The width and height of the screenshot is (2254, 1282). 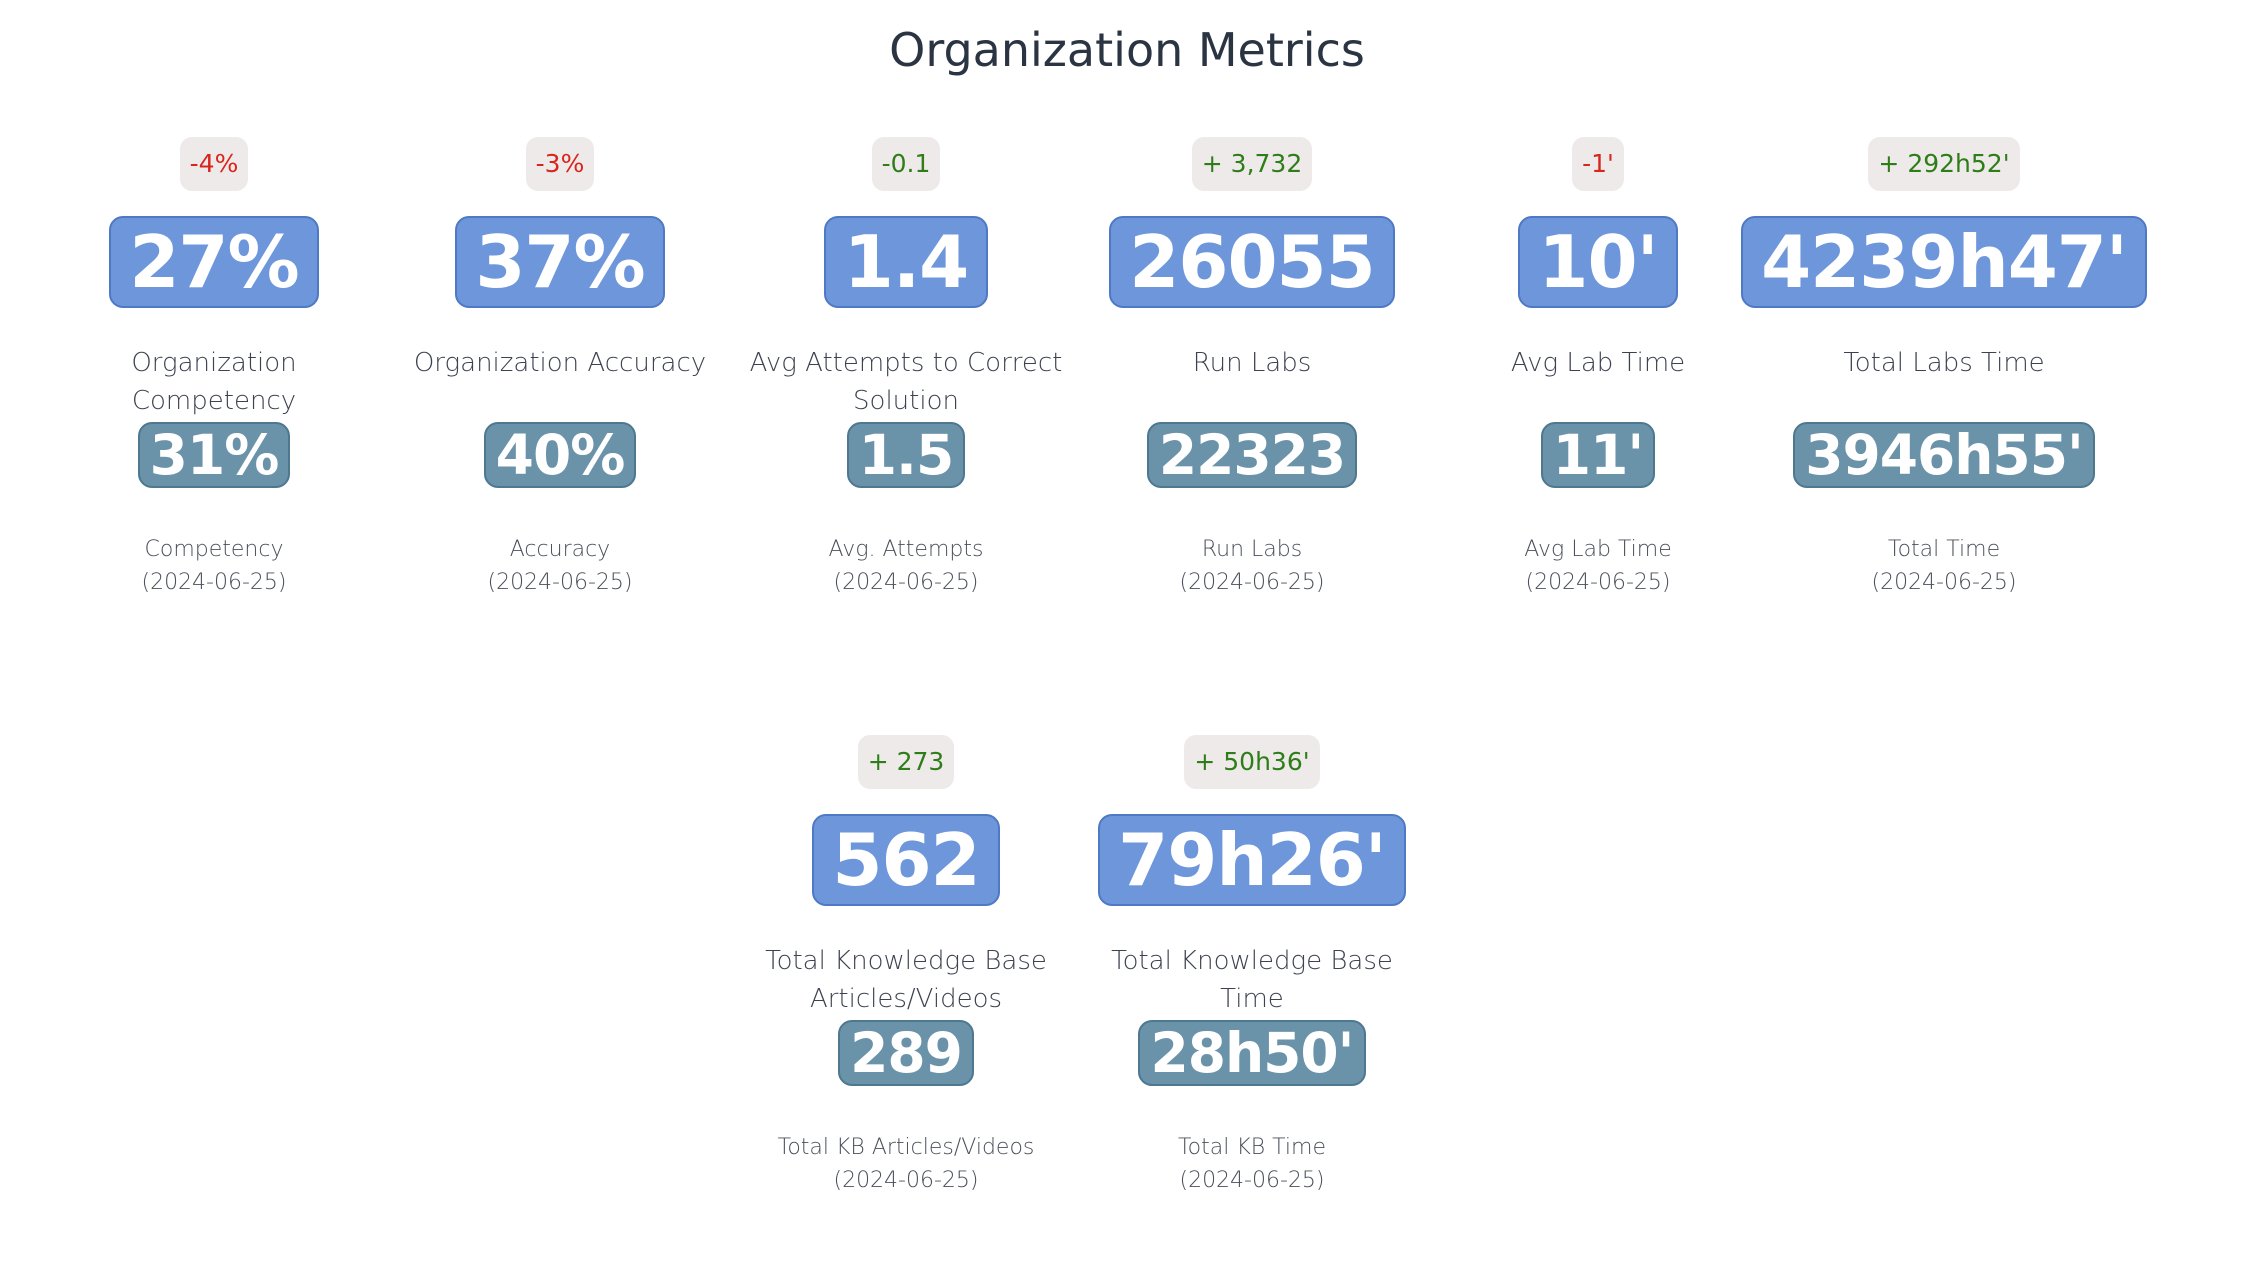 What do you see at coordinates (1598, 549) in the screenshot?
I see `previous-label-text: Avg Lab Time` at bounding box center [1598, 549].